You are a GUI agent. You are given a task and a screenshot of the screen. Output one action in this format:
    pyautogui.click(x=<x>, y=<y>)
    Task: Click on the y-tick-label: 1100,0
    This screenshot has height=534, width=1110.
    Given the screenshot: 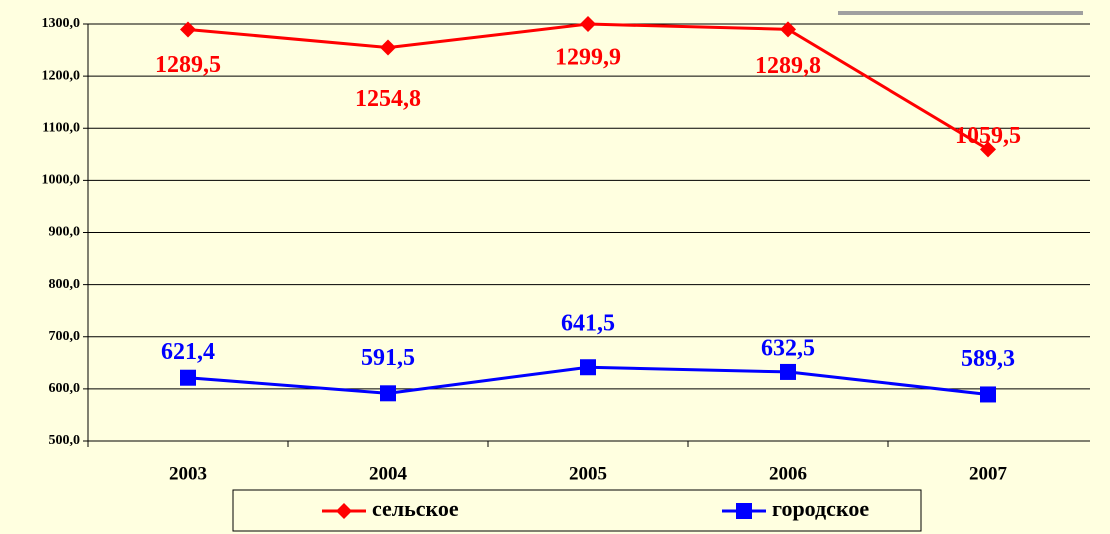 What is the action you would take?
    pyautogui.click(x=61, y=127)
    